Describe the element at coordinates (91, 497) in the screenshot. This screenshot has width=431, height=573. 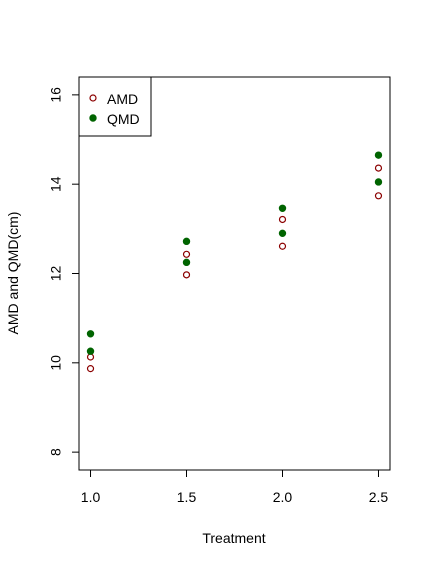
I see `x-tick-label: 1.0` at that location.